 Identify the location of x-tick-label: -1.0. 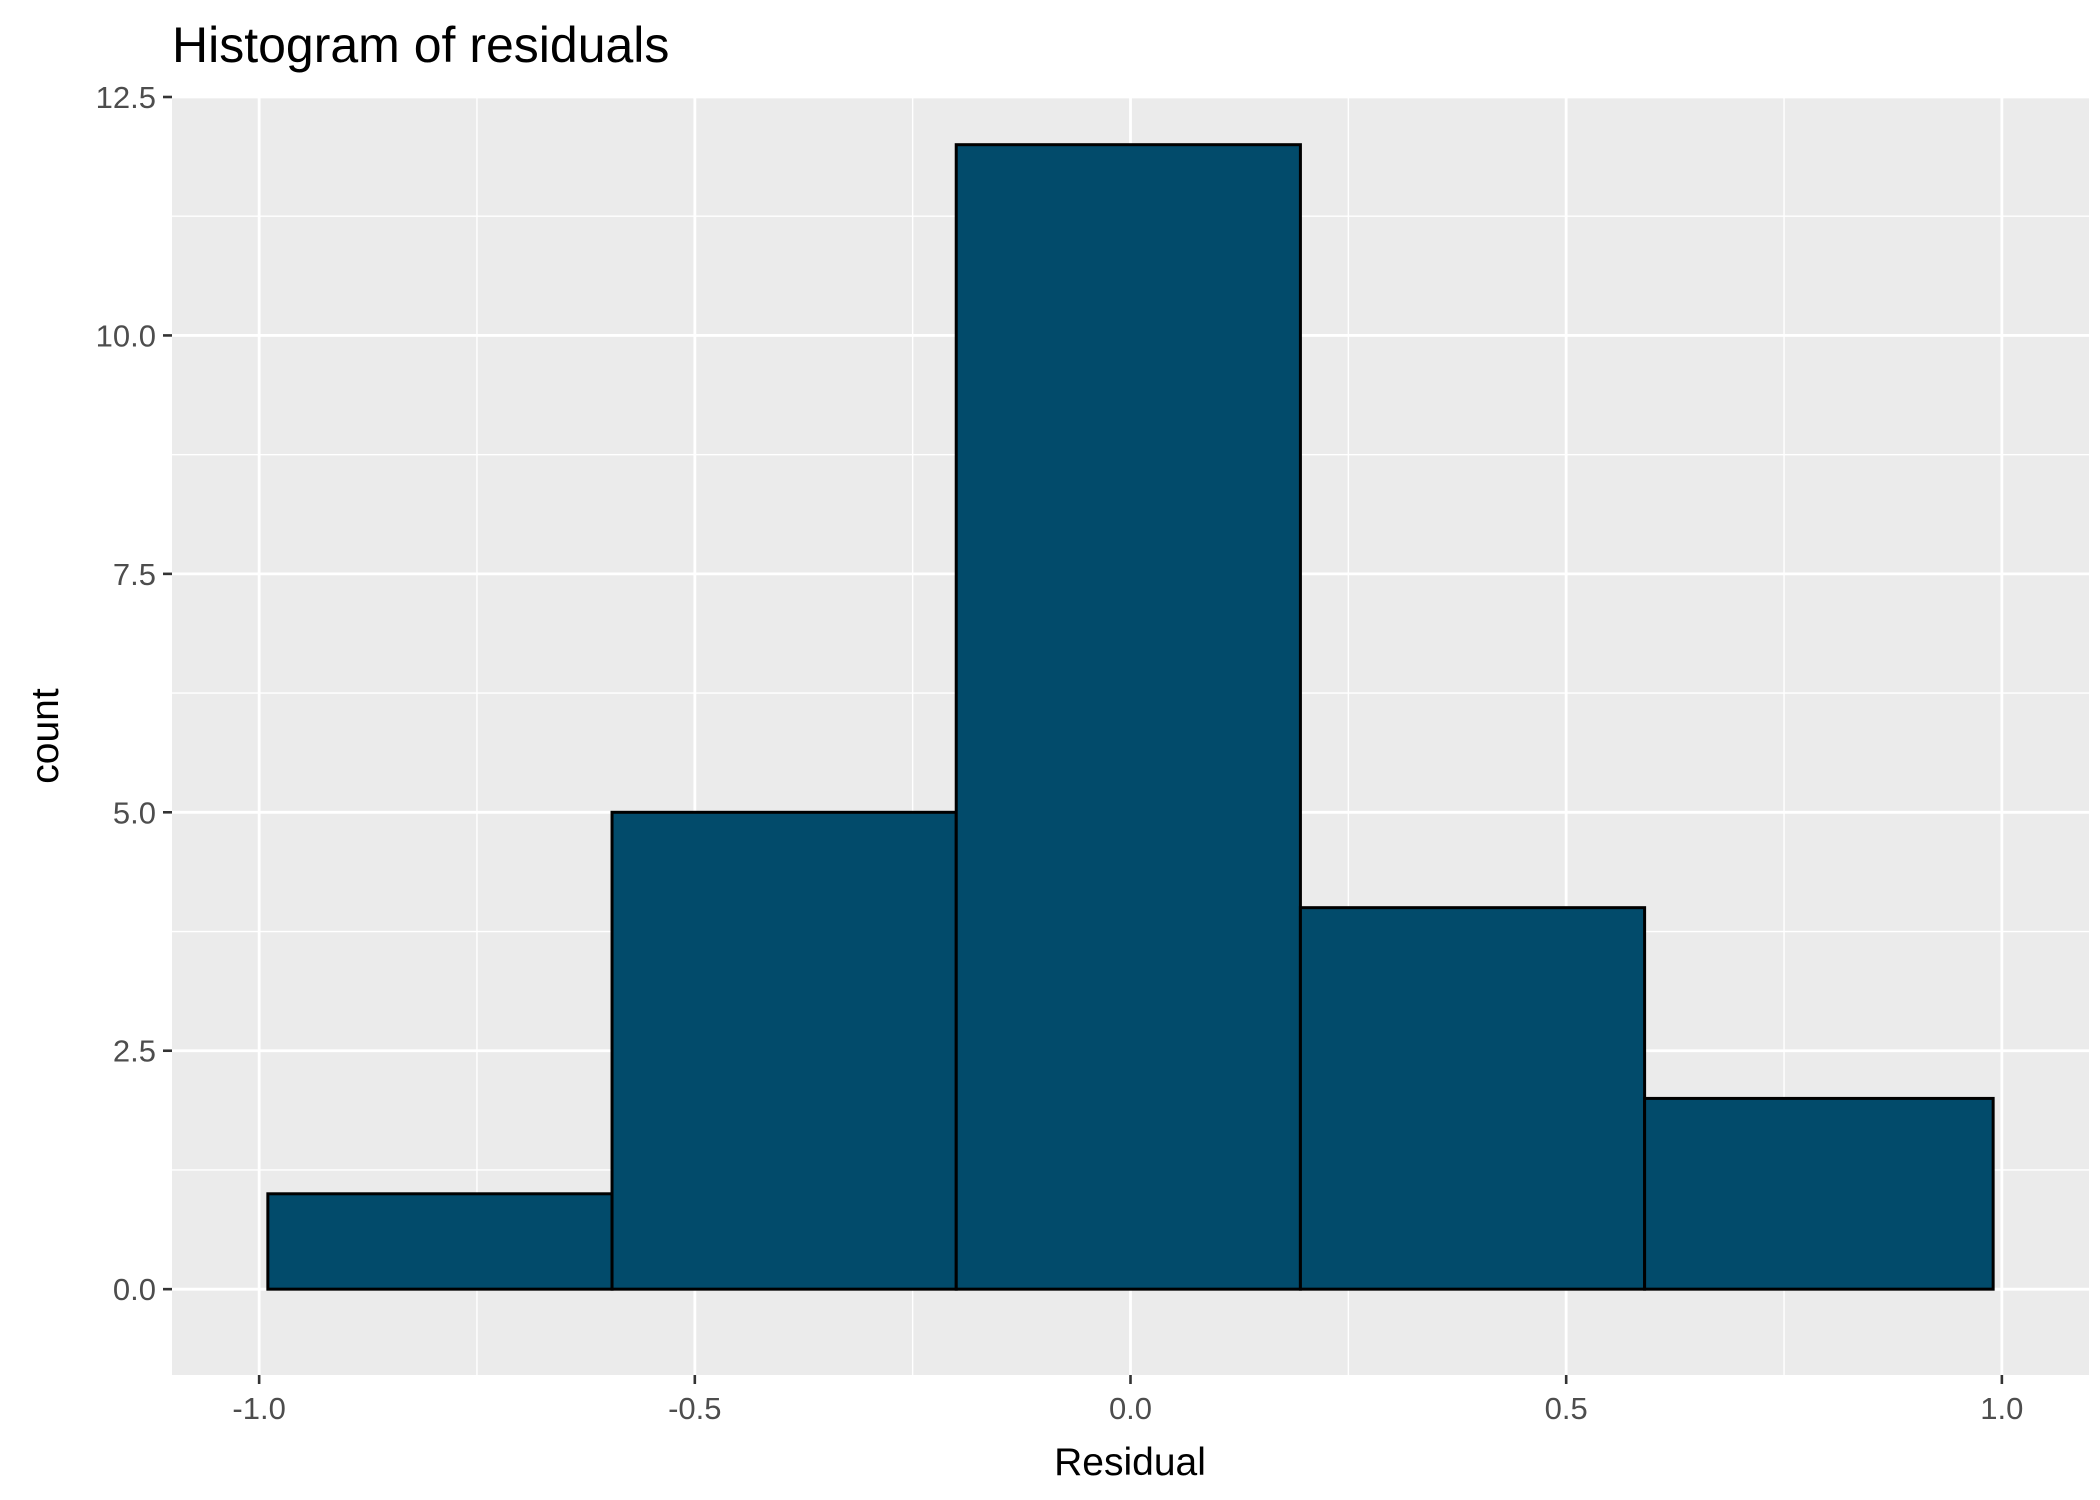
(258, 1408).